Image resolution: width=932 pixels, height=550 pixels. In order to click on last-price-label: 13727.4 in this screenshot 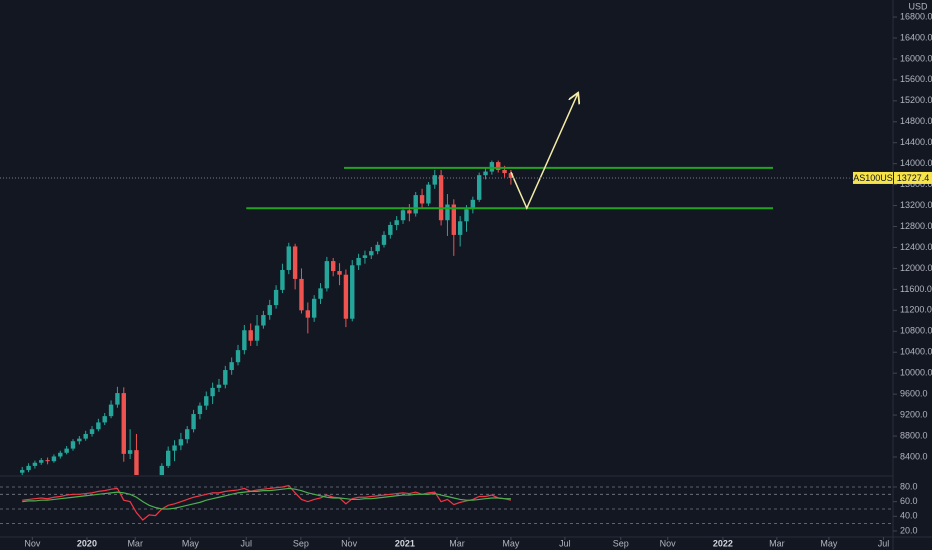, I will do `click(913, 178)`.